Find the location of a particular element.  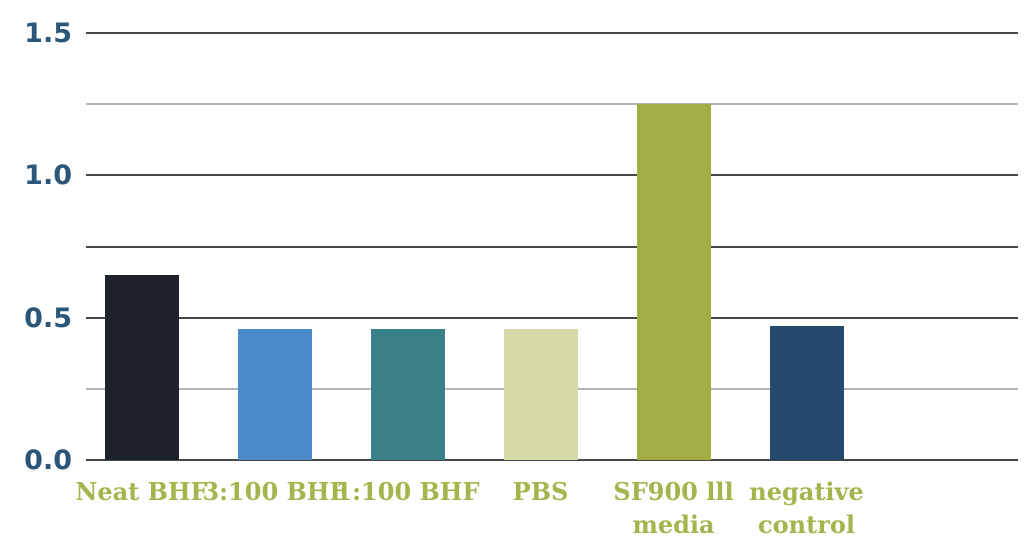

gridline-0.50 is located at coordinates (552, 317).